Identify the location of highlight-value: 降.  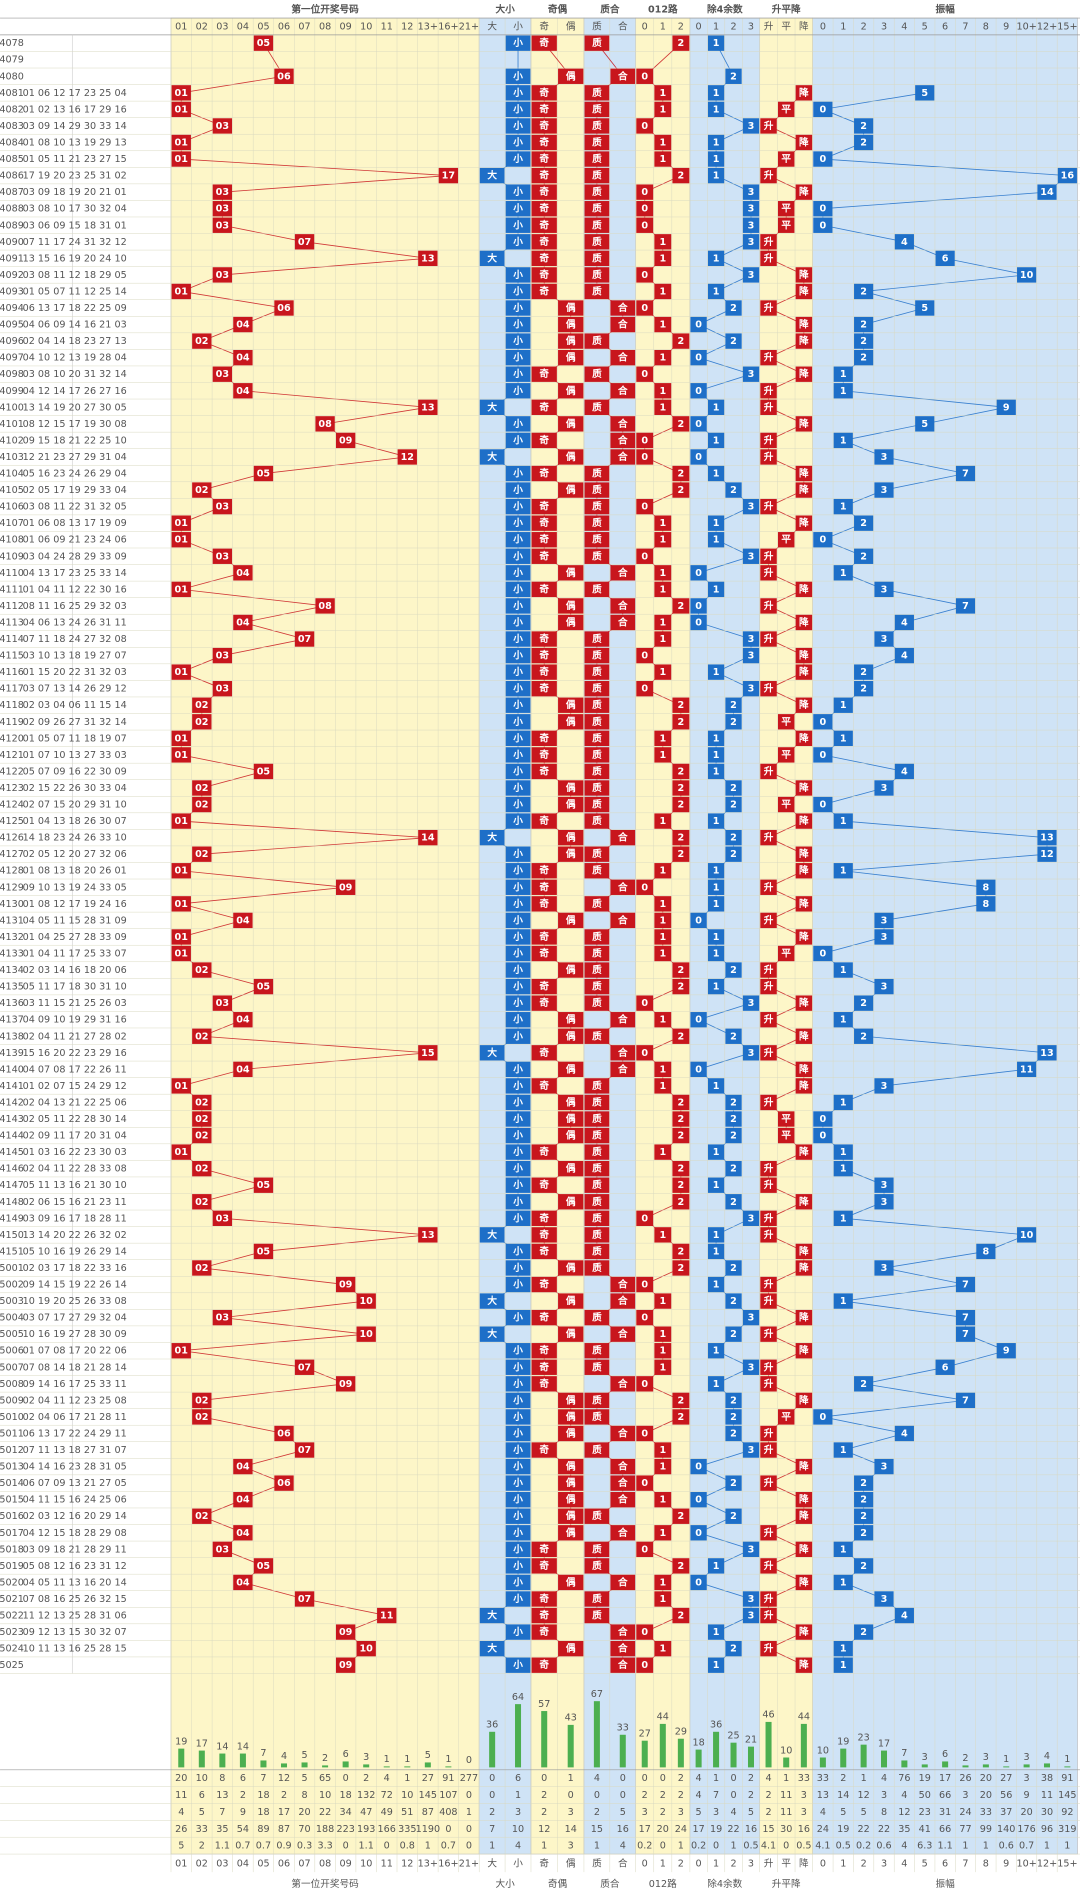
(804, 656).